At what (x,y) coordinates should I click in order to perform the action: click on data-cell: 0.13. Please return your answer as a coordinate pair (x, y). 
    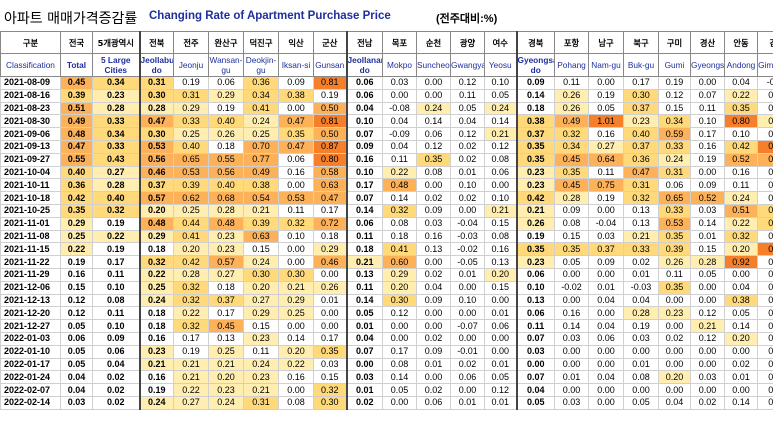
    Looking at the image, I should click on (226, 338).